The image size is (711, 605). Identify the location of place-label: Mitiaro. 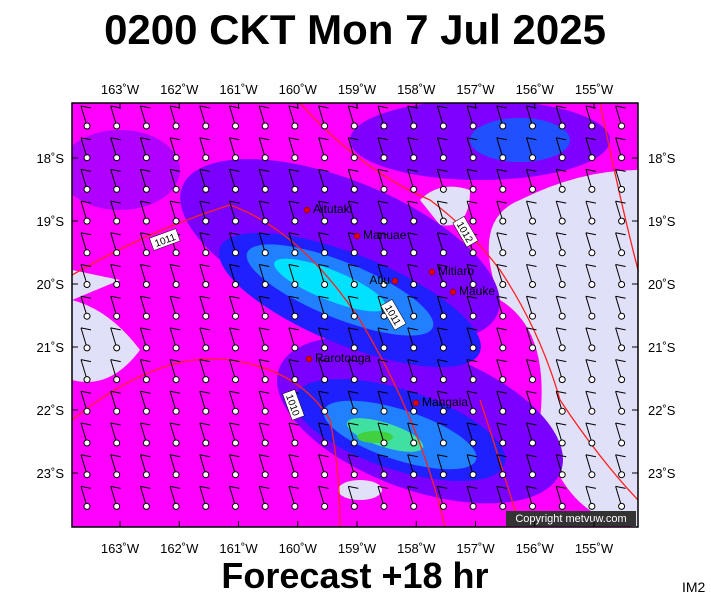
(456, 271).